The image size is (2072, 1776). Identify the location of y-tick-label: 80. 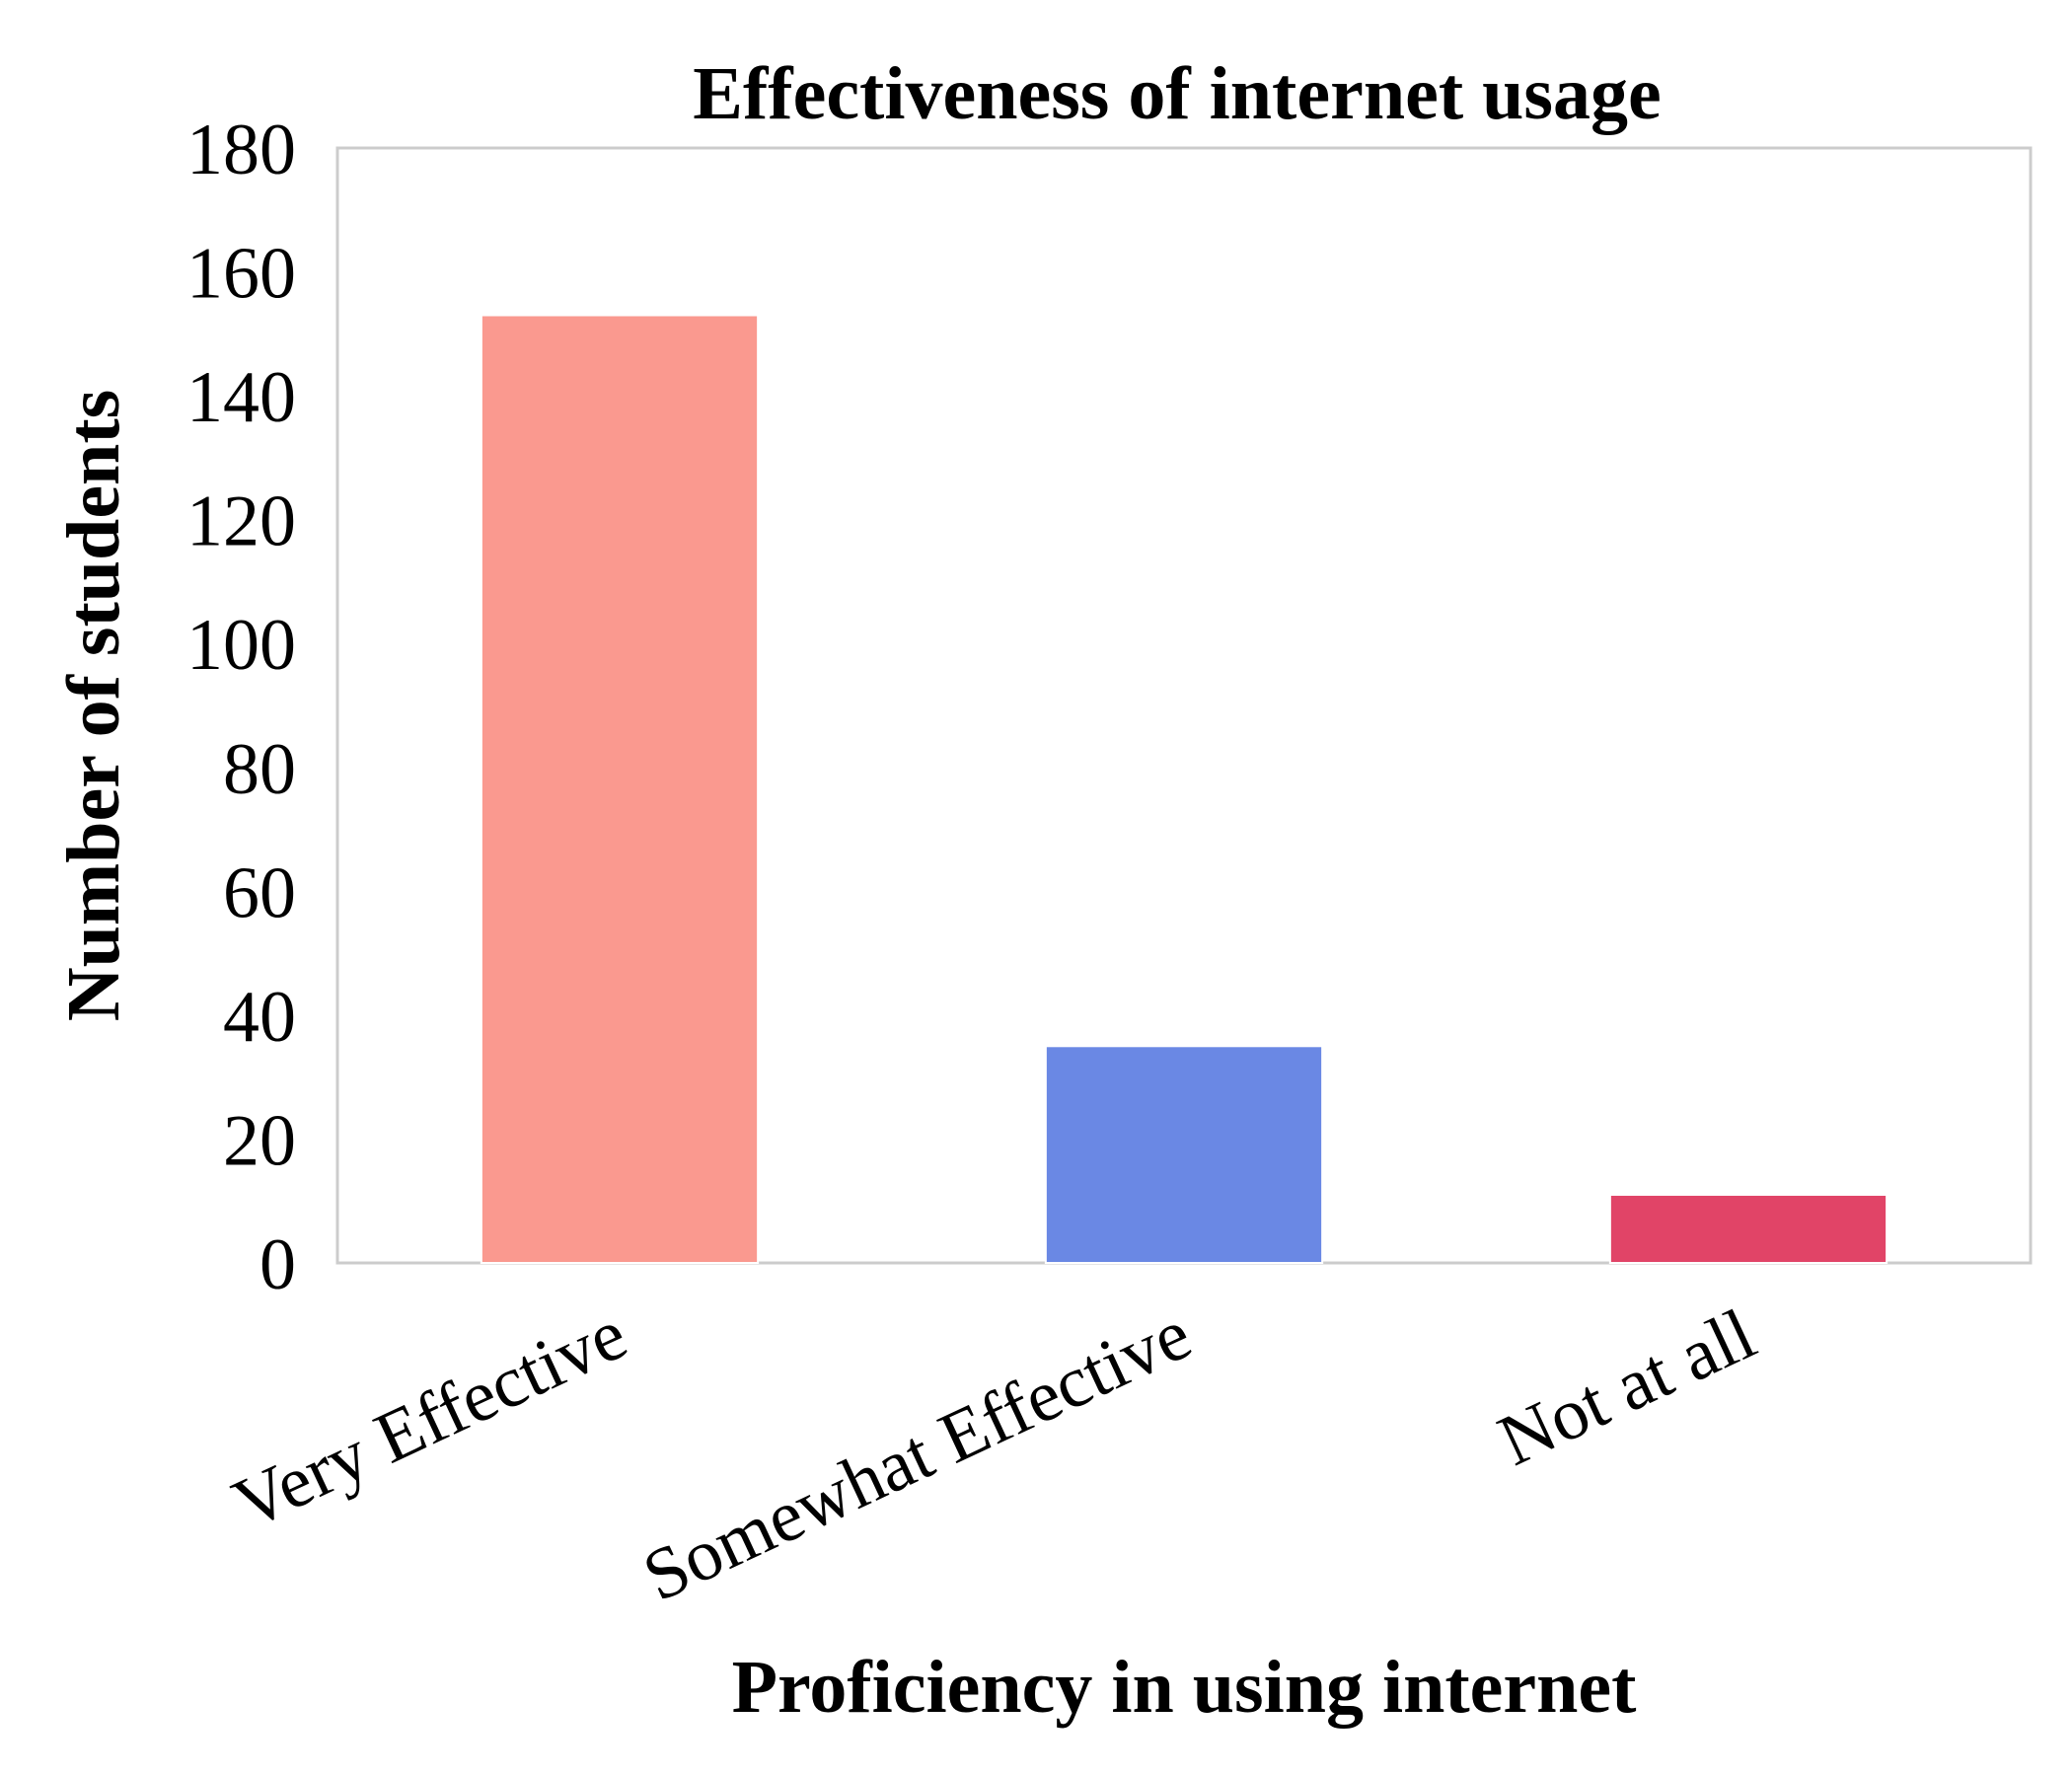
(259, 770).